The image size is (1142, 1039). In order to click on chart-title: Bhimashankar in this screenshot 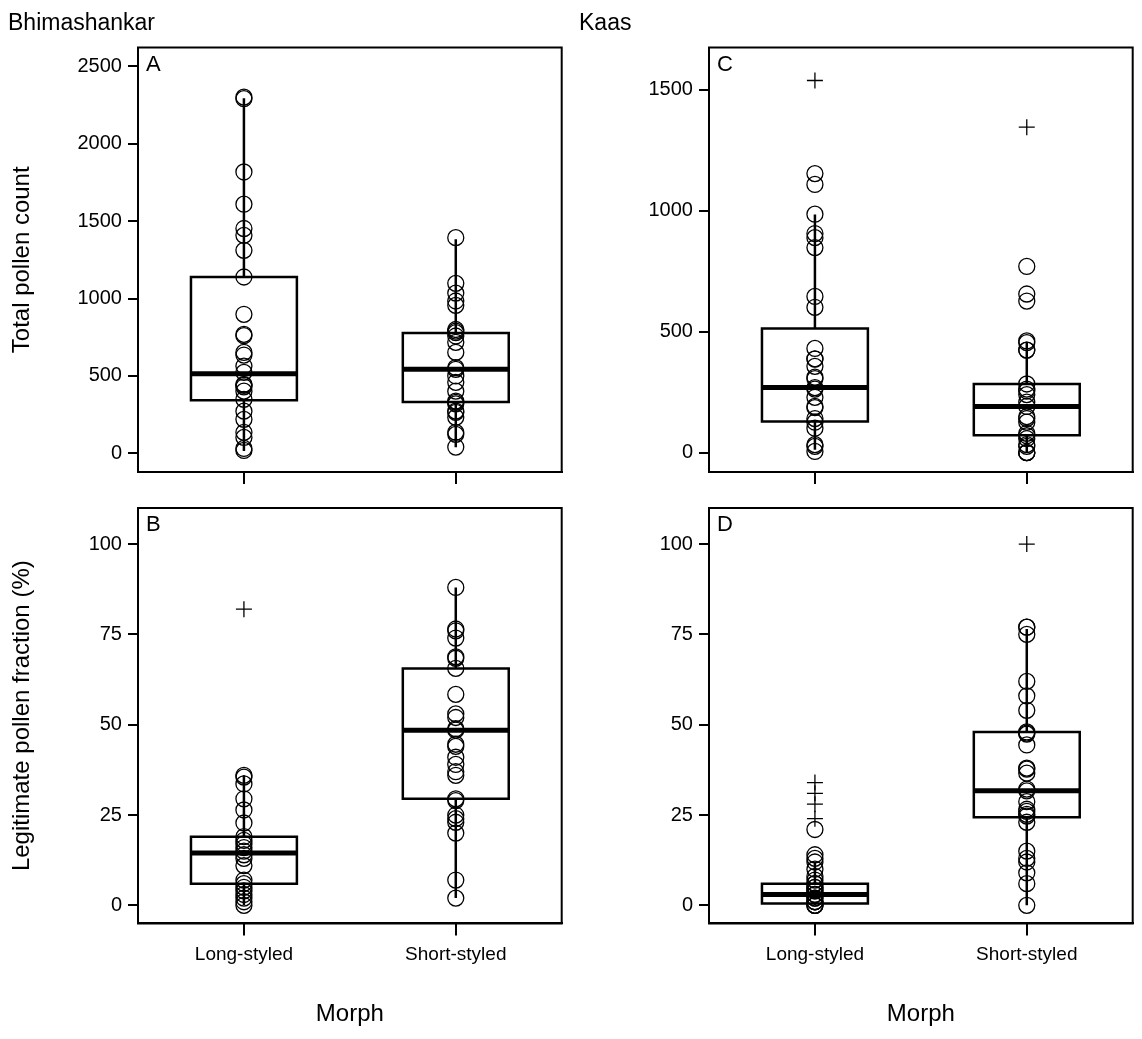, I will do `click(82, 22)`.